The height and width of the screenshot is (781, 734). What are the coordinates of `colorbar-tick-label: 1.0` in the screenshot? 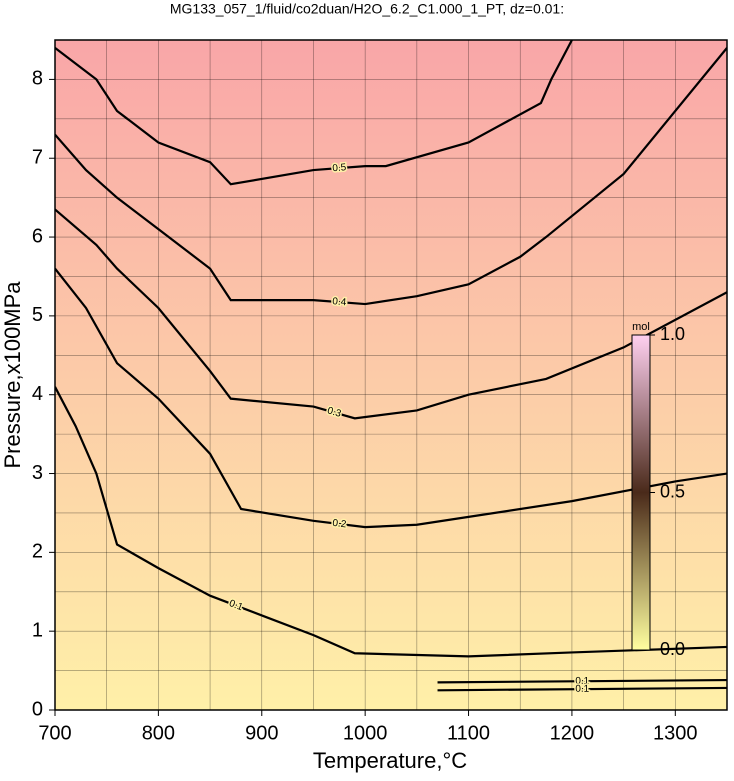 It's located at (672, 334).